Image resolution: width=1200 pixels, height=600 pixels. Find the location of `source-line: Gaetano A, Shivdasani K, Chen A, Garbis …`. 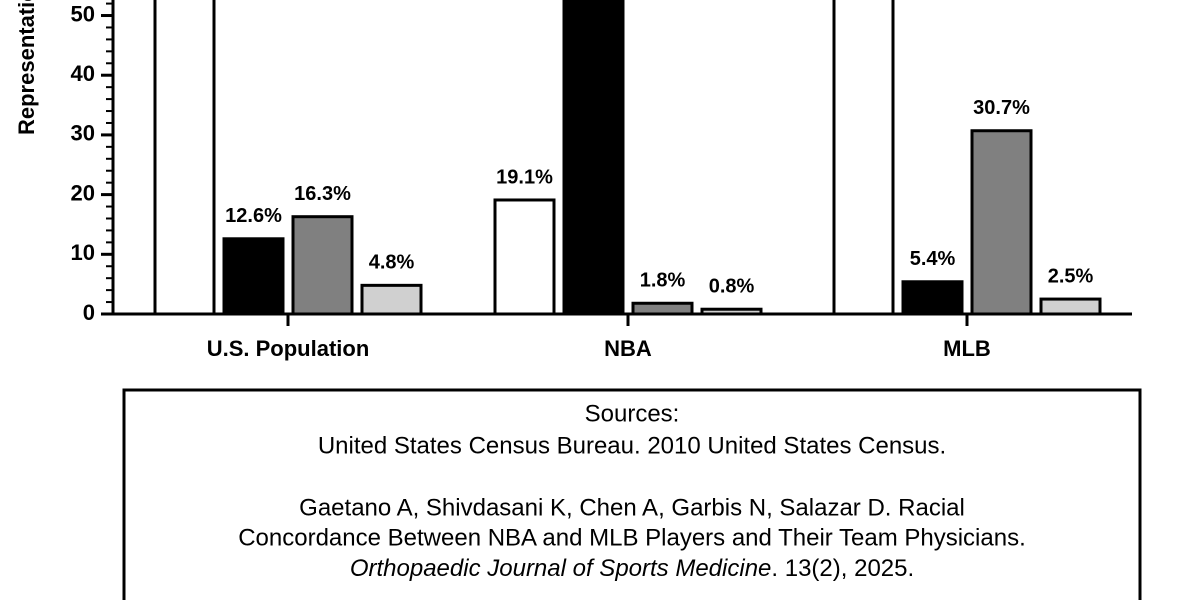

source-line: Gaetano A, Shivdasani K, Chen A, Garbis … is located at coordinates (632, 507).